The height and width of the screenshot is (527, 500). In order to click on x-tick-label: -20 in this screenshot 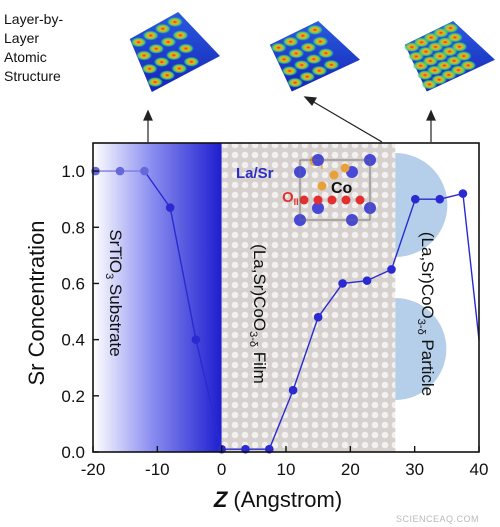, I will do `click(93, 469)`.